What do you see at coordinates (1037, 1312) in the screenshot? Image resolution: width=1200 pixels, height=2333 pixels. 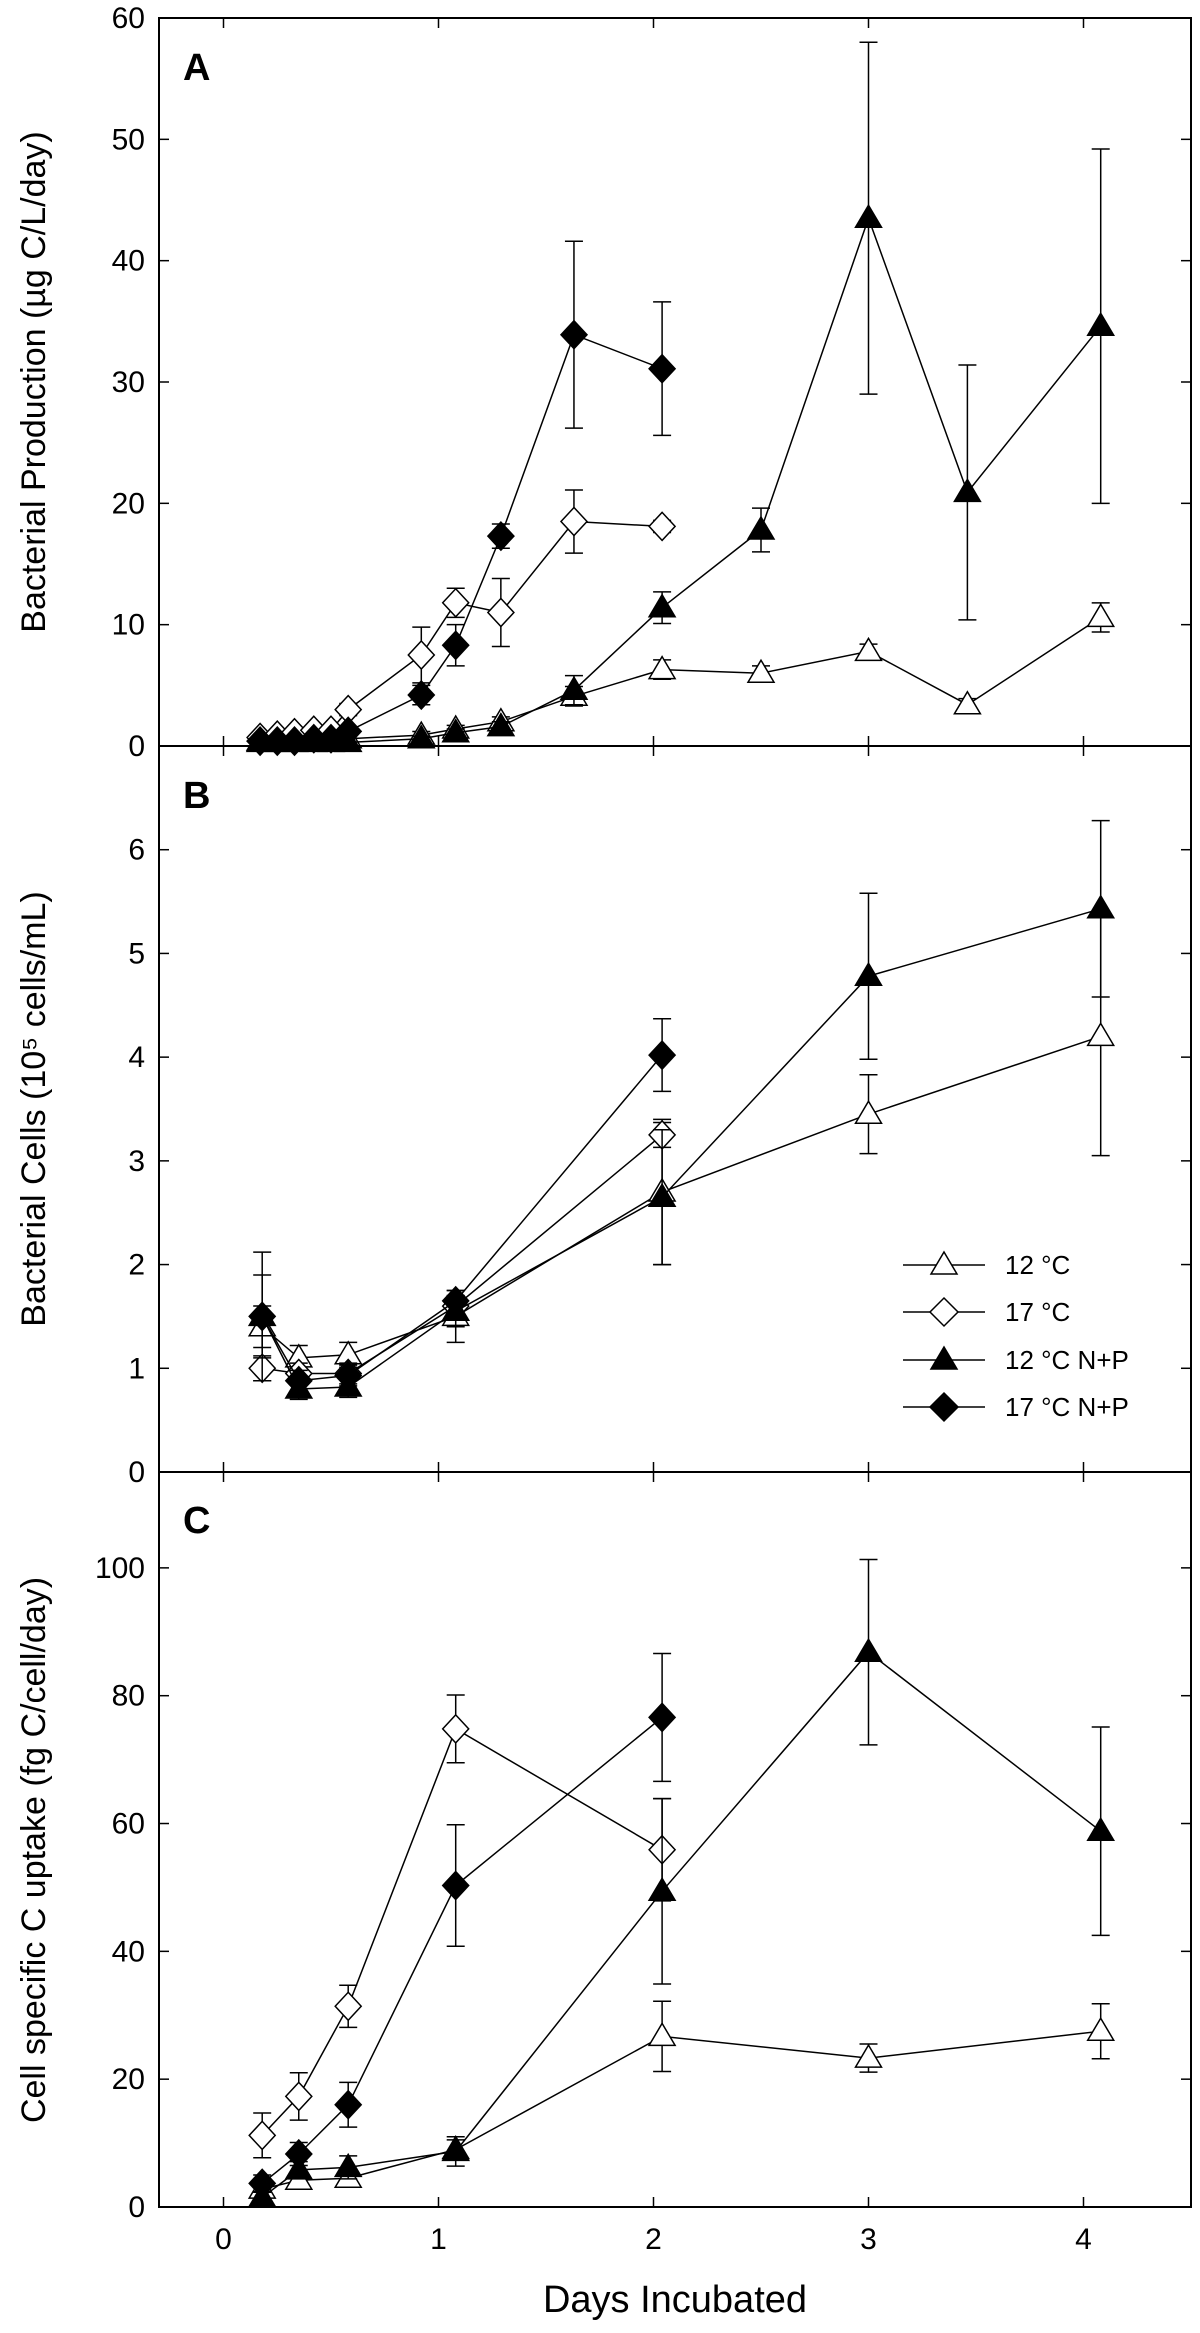 I see `legend-label: 17 °C` at bounding box center [1037, 1312].